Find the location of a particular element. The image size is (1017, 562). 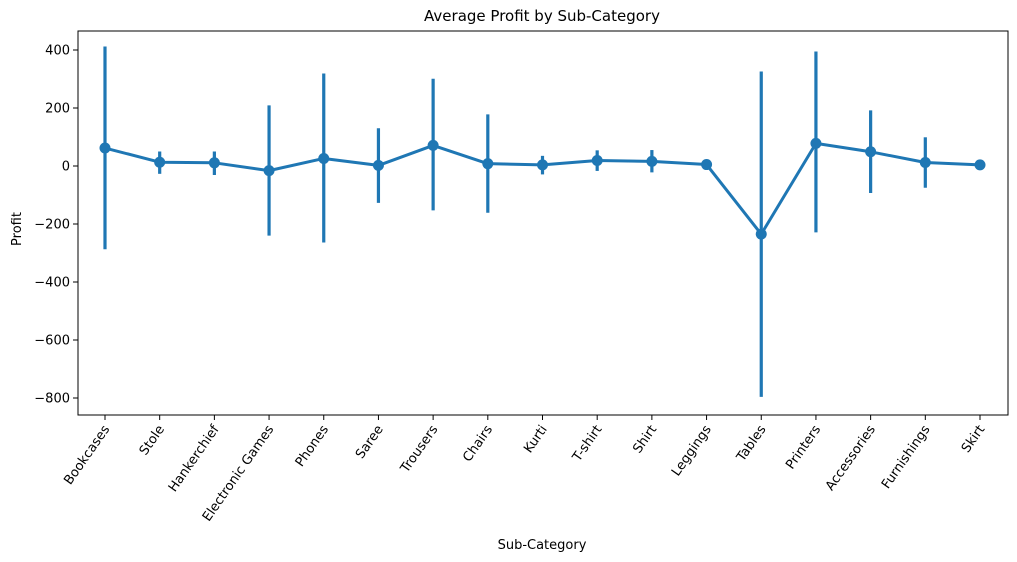

y-tick-label: 200 is located at coordinates (57, 109).